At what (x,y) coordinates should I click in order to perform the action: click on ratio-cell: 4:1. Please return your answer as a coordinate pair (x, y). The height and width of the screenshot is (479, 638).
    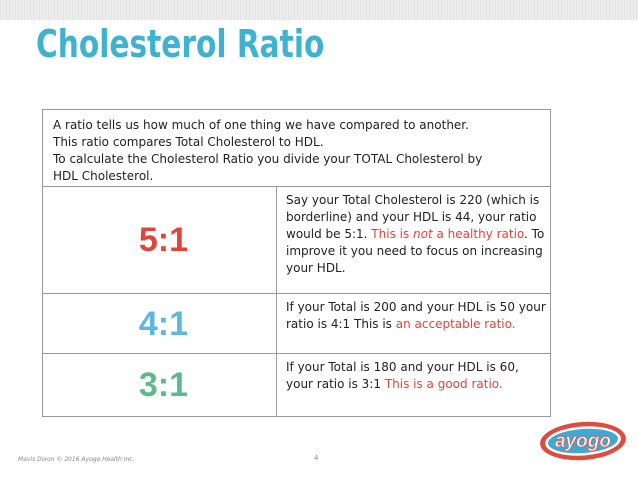
    Looking at the image, I should click on (160, 323).